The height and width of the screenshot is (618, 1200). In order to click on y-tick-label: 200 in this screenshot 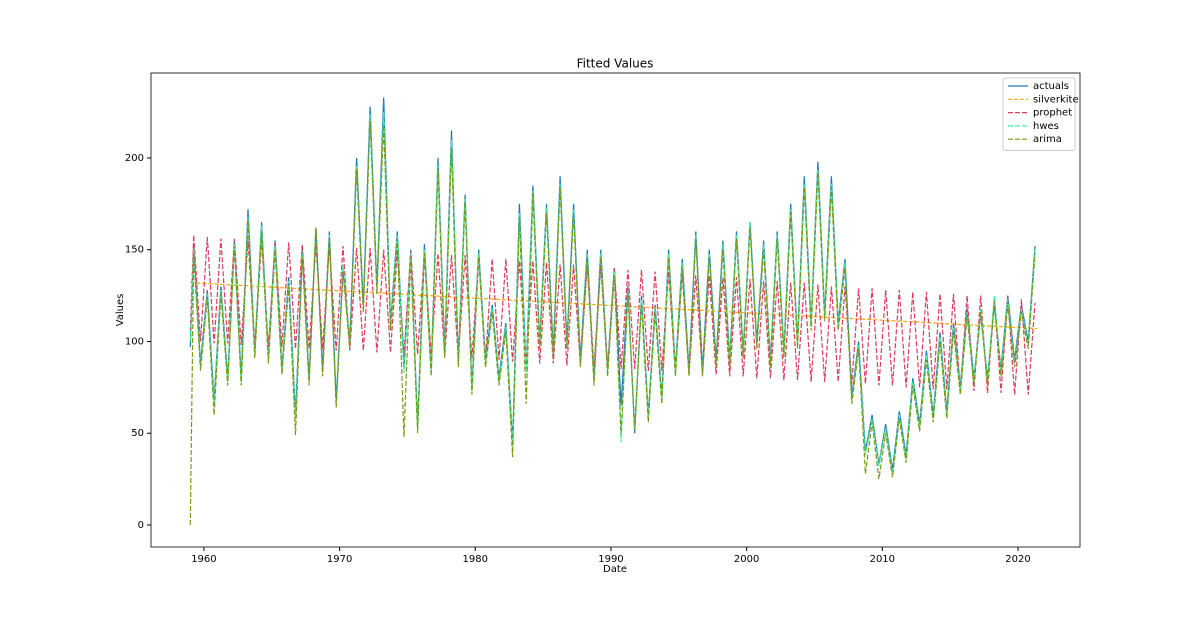, I will do `click(134, 158)`.